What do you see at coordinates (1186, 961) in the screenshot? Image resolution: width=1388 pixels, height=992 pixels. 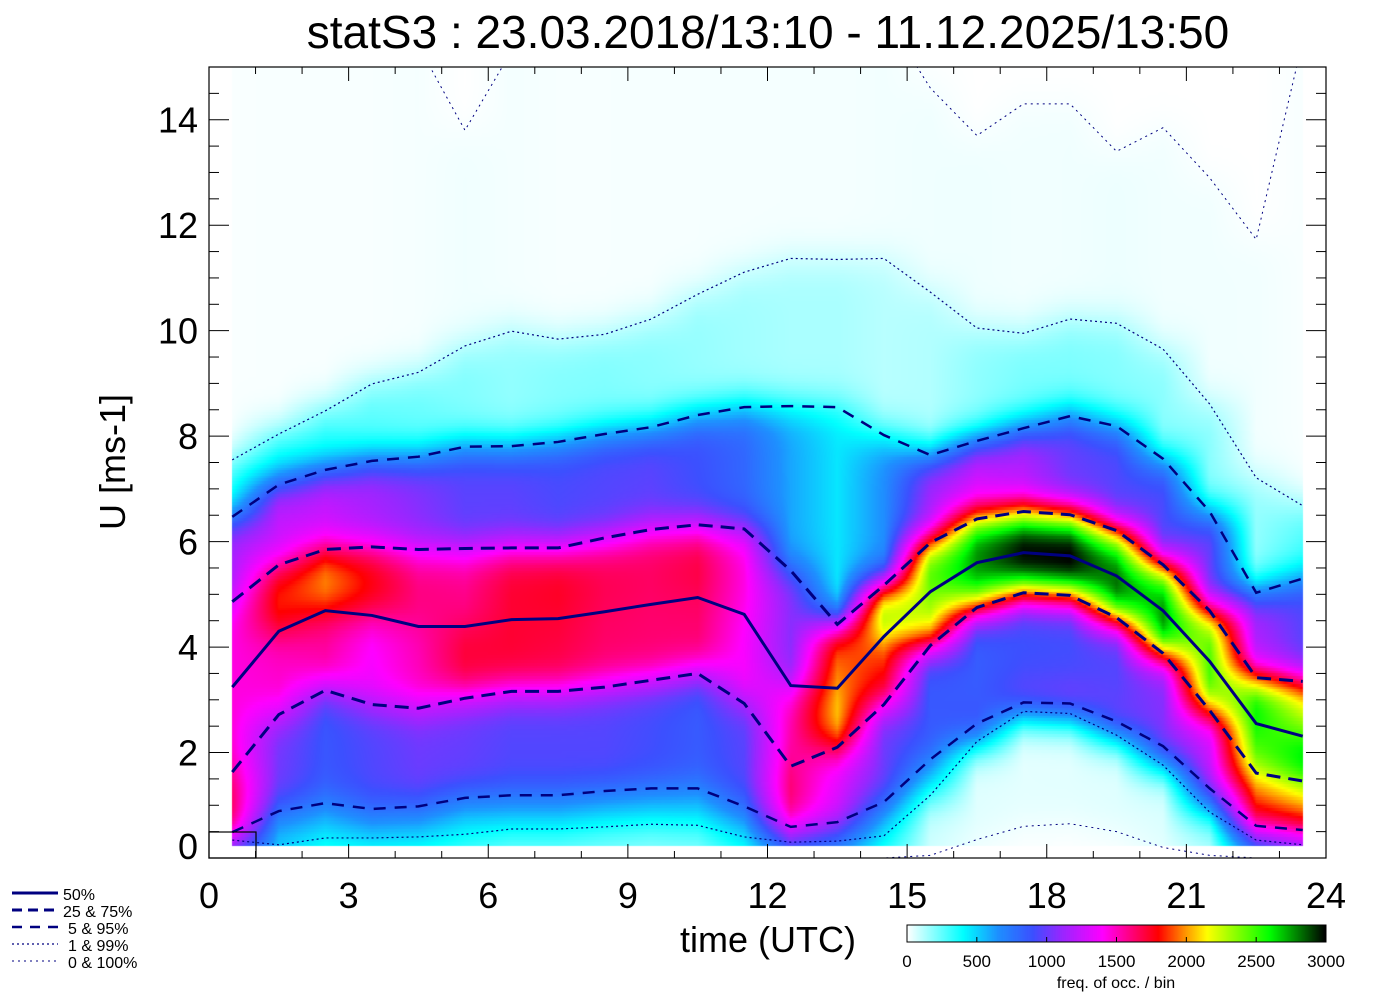 I see `colorbar-tick-label: 2000` at bounding box center [1186, 961].